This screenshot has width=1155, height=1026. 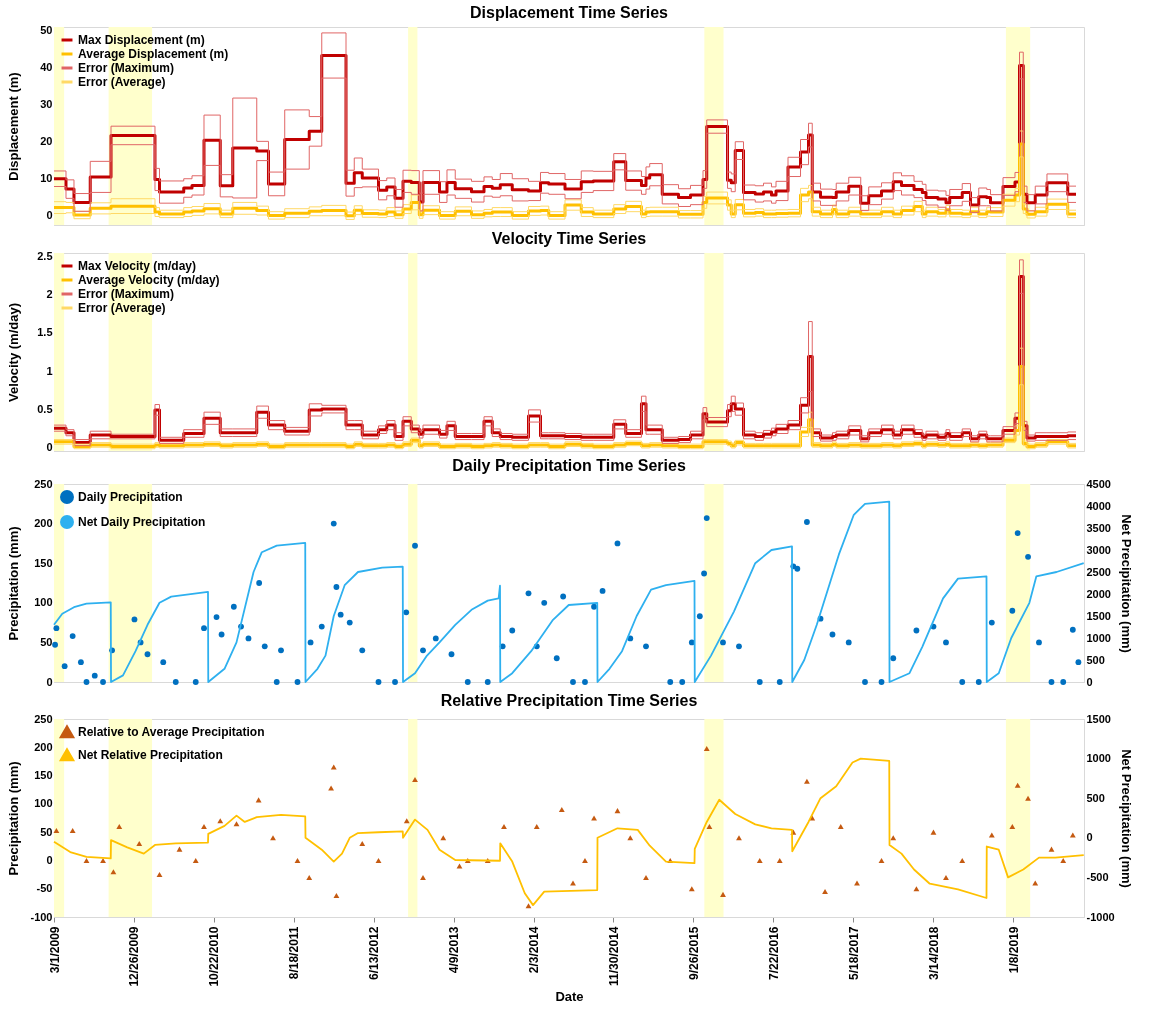 I want to click on legend-label: Net Daily Precipitation, so click(x=142, y=522).